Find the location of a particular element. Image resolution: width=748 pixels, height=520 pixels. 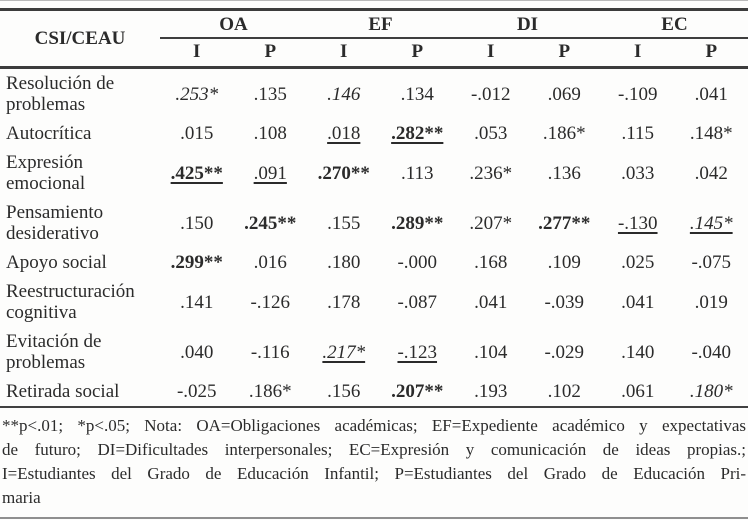

value-cell: -.012 is located at coordinates (490, 94).